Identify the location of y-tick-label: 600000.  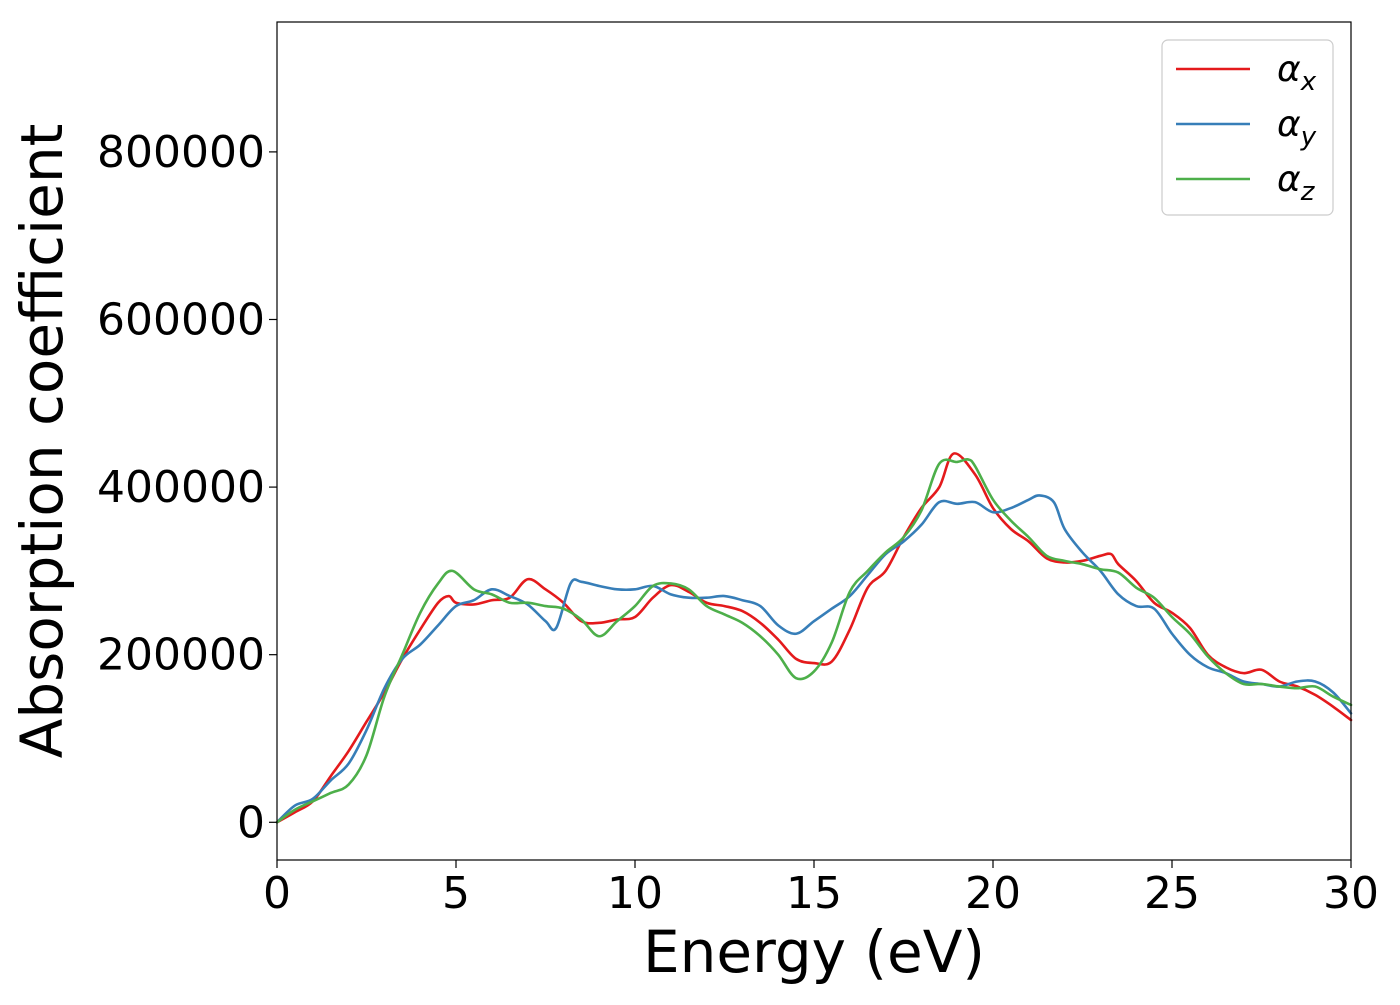
(181, 319).